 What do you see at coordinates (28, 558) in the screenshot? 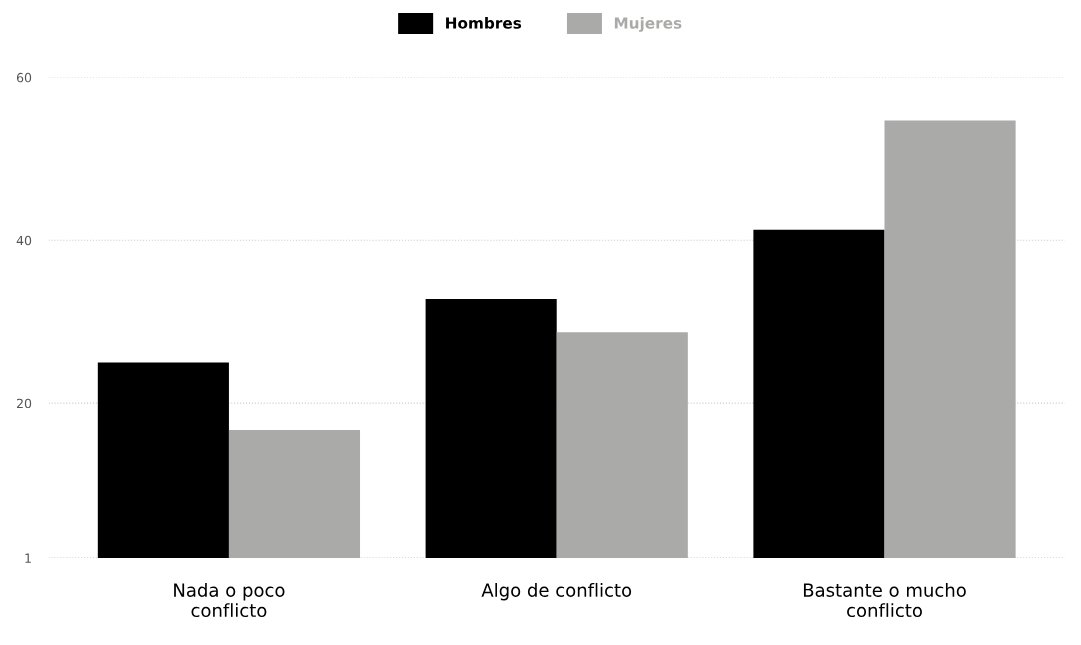
I see `y-tick-label: 1` at bounding box center [28, 558].